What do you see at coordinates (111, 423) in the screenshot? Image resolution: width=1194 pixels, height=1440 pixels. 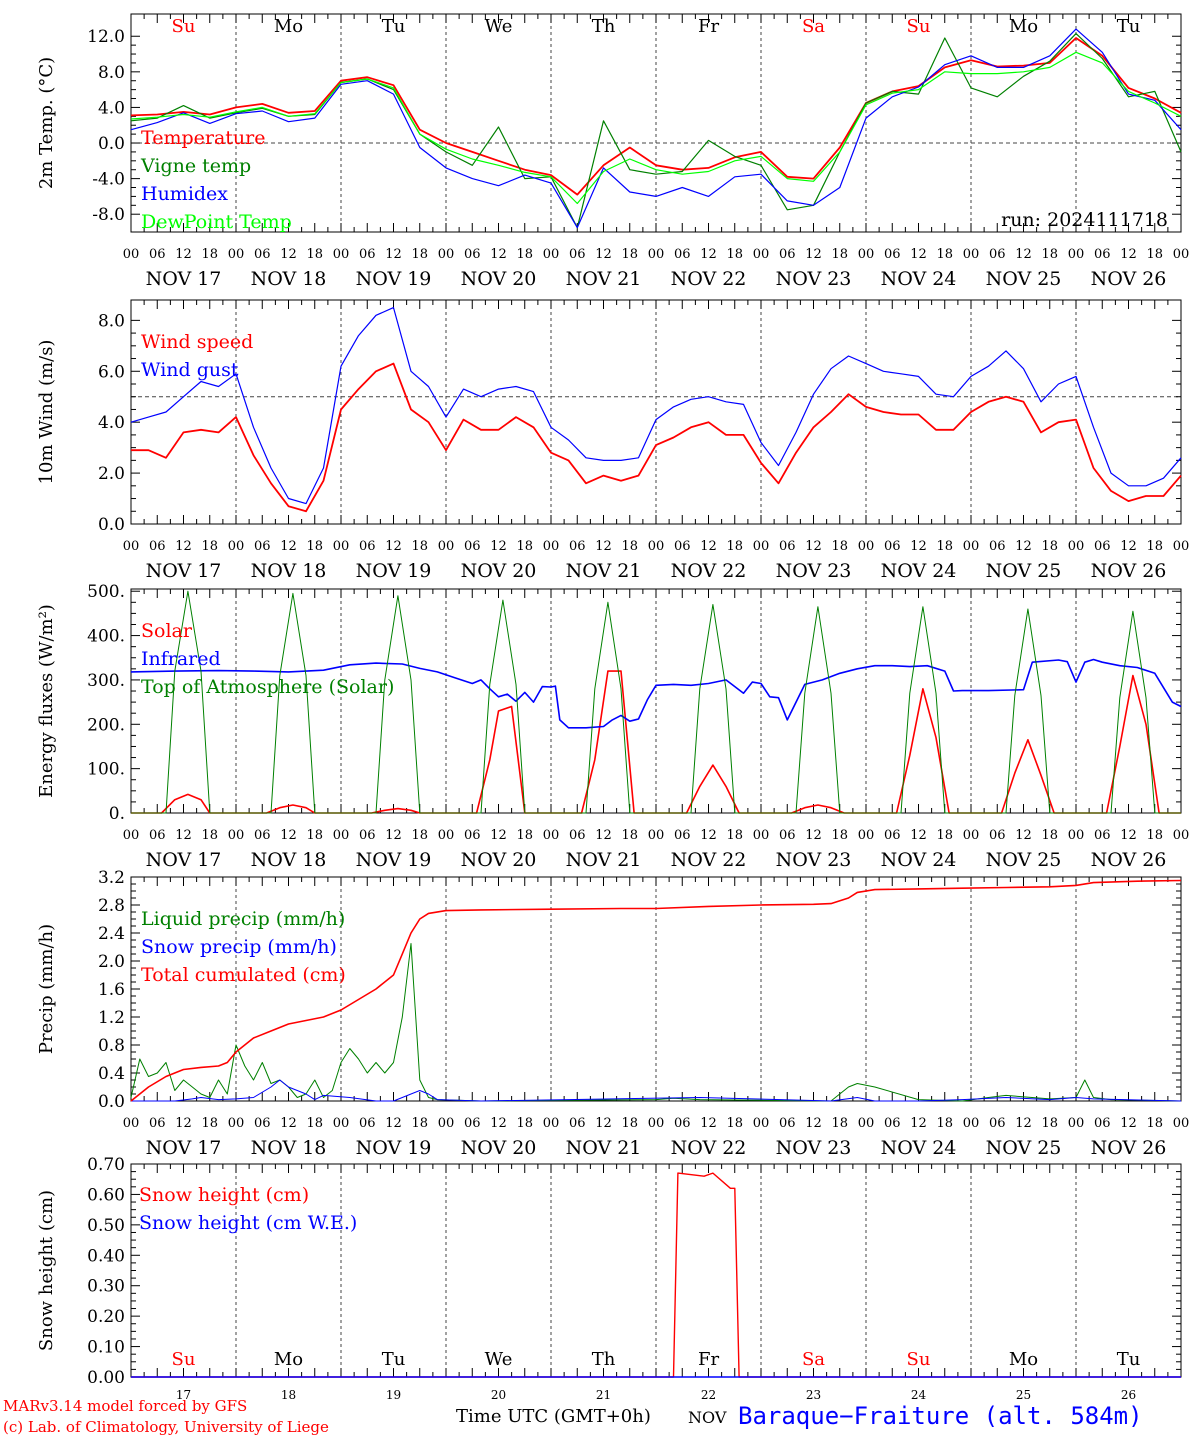 I see `y-tick-label: 4.0` at bounding box center [111, 423].